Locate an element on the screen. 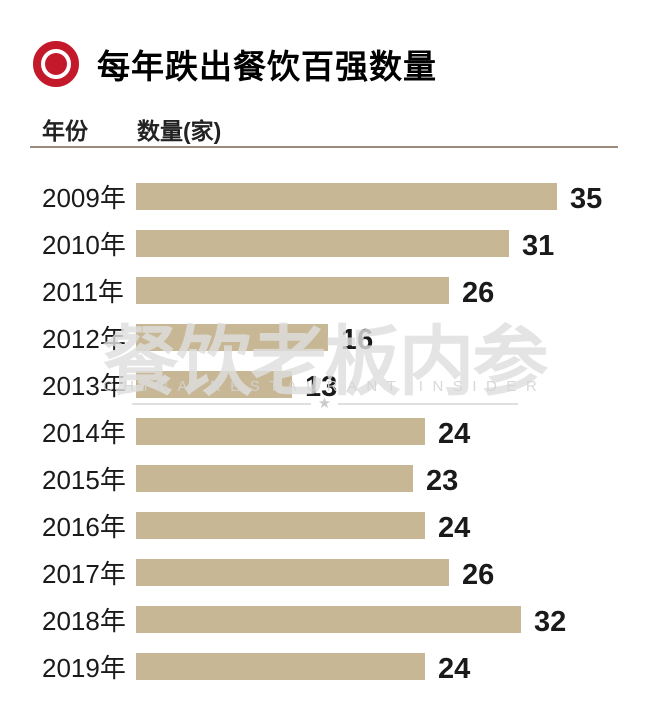 The width and height of the screenshot is (649, 721). year-label: 2017年 is located at coordinates (84, 574).